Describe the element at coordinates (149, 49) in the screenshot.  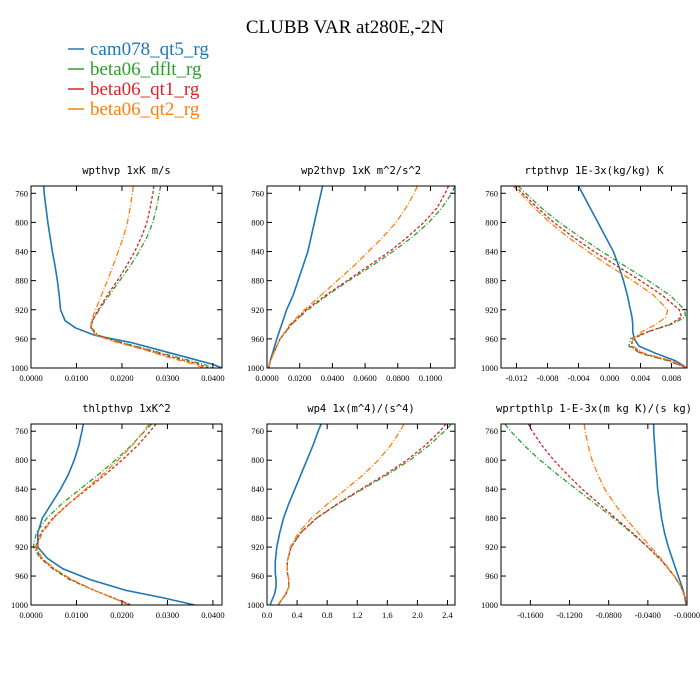
I see `legend-label-cam078_qt5_rg: cam078_qt5_rg` at that location.